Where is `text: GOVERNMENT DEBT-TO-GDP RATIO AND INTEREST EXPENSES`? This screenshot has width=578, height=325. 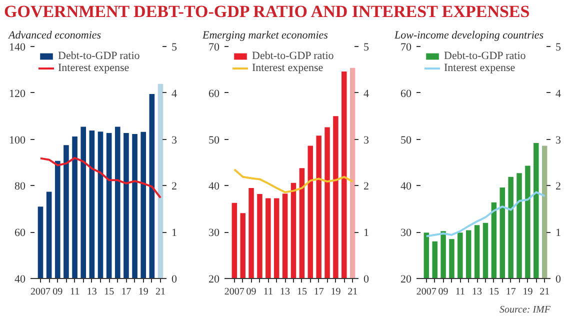
text: GOVERNMENT DEBT-TO-GDP RATIO AND INTEREST EXPENSES is located at coordinates (267, 12).